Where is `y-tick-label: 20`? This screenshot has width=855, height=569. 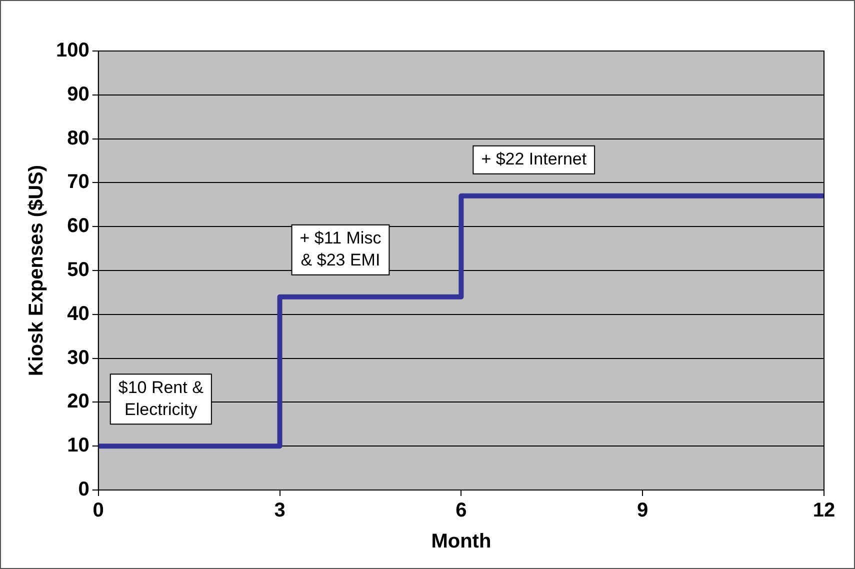 y-tick-label: 20 is located at coordinates (78, 401).